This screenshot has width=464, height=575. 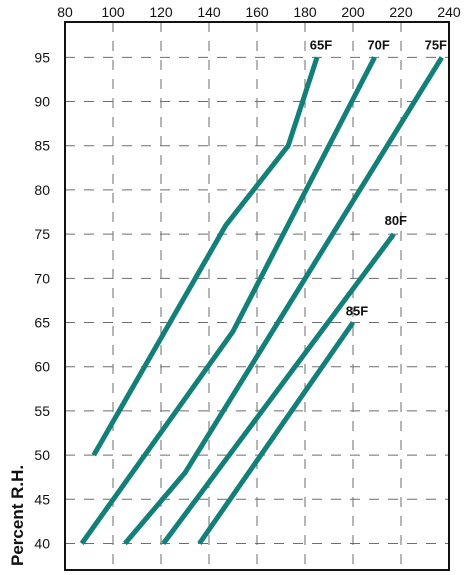 What do you see at coordinates (276, 433) in the screenshot?
I see `series-line-85f` at bounding box center [276, 433].